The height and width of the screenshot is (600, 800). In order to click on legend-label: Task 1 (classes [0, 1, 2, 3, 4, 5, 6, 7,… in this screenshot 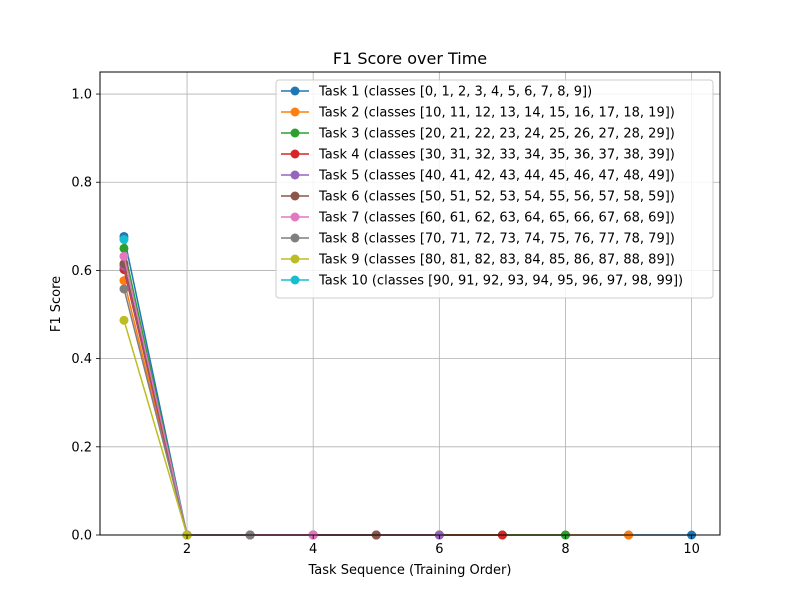, I will do `click(455, 92)`.